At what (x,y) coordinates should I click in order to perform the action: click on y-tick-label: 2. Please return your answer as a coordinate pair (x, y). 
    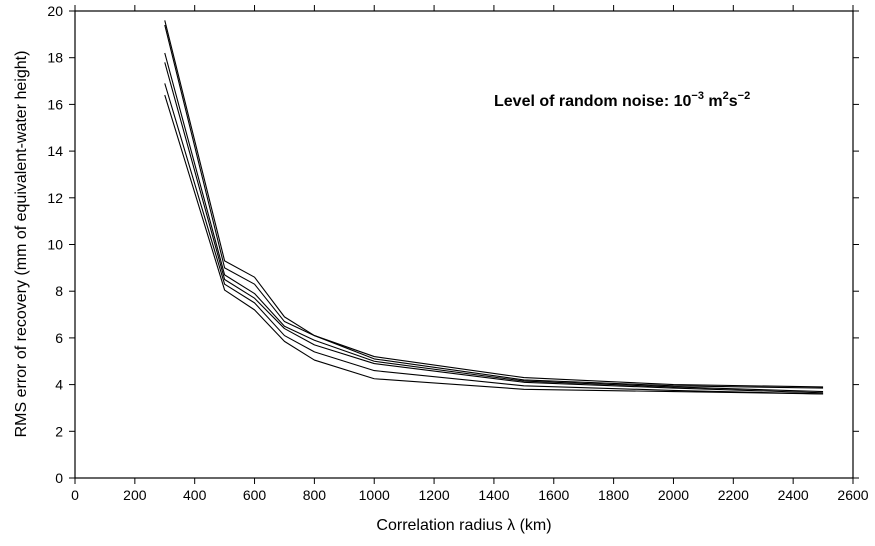
    Looking at the image, I should click on (59, 431).